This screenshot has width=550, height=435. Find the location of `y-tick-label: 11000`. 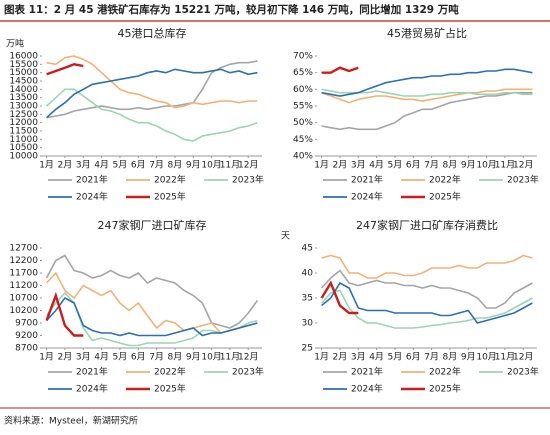

y-tick-label: 11000 is located at coordinates (23, 140).